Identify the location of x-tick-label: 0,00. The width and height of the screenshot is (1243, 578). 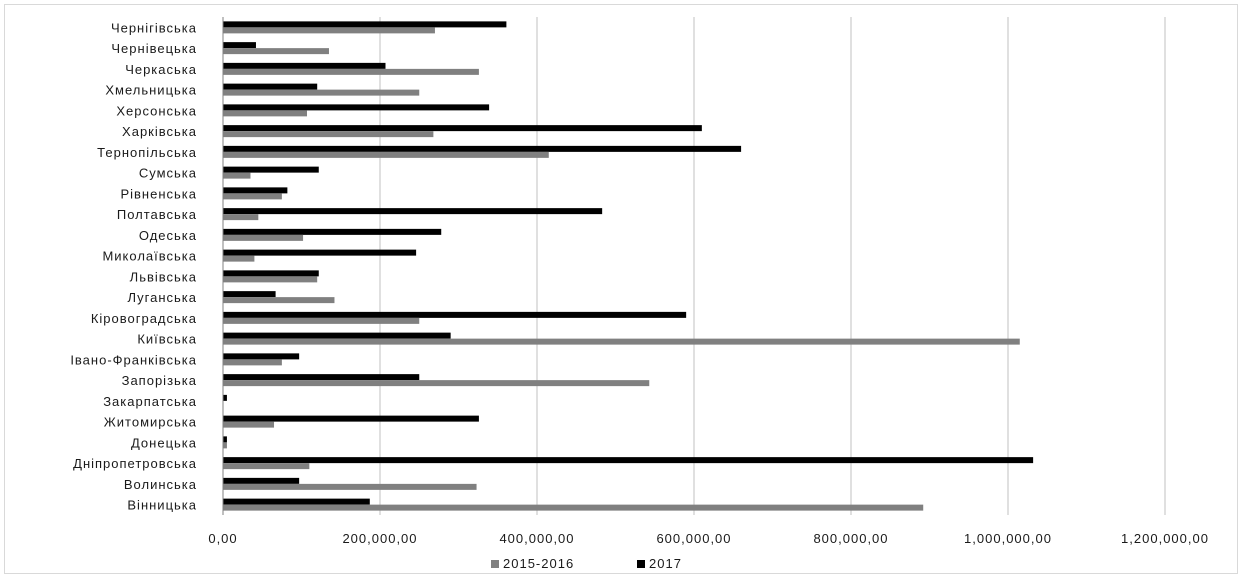
(222, 538).